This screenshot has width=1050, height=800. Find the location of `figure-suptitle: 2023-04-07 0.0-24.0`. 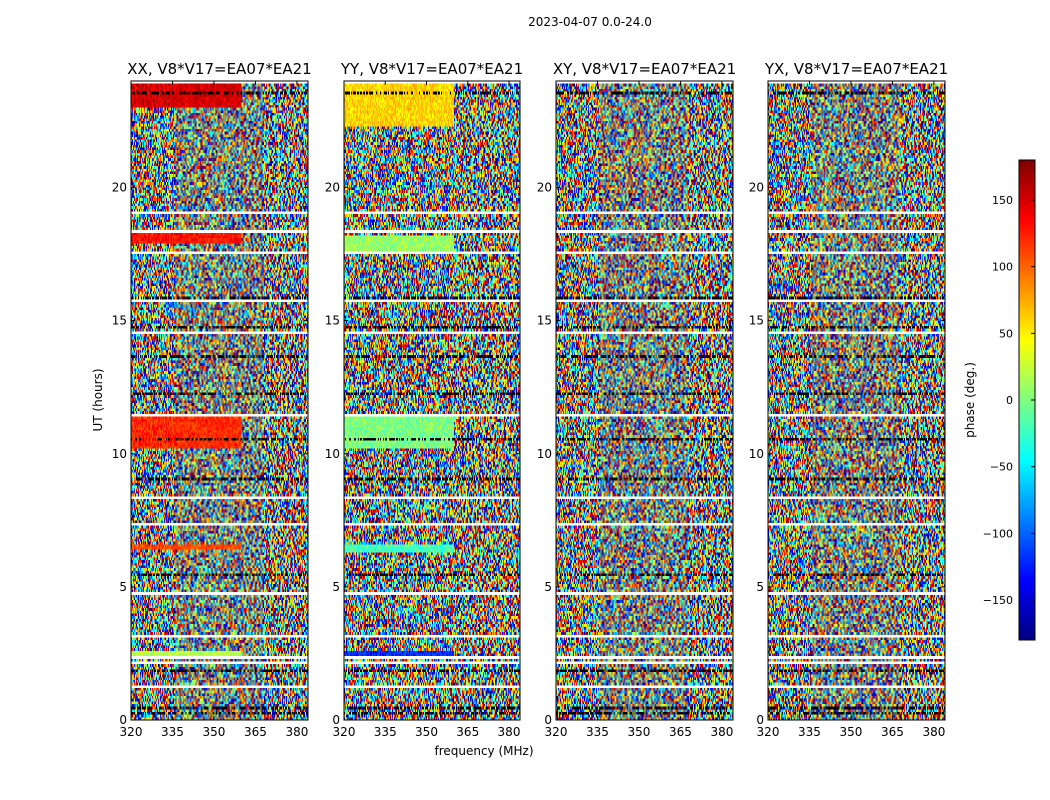

figure-suptitle: 2023-04-07 0.0-24.0 is located at coordinates (590, 22).